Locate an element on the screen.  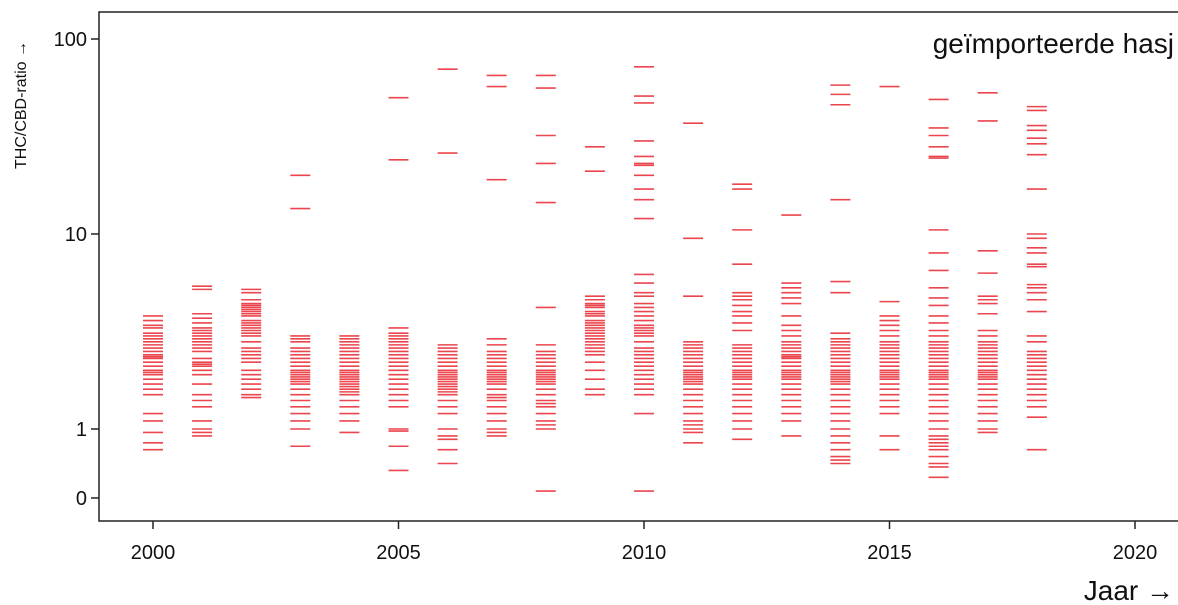
y-tick-label-1: 1 is located at coordinates (81, 430).